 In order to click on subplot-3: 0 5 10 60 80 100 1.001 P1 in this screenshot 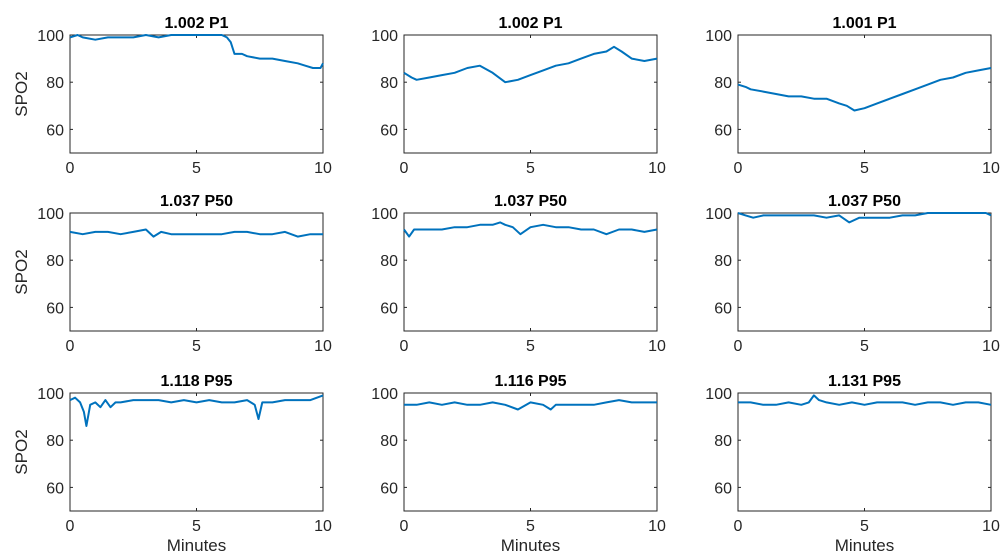, I will do `click(852, 96)`.